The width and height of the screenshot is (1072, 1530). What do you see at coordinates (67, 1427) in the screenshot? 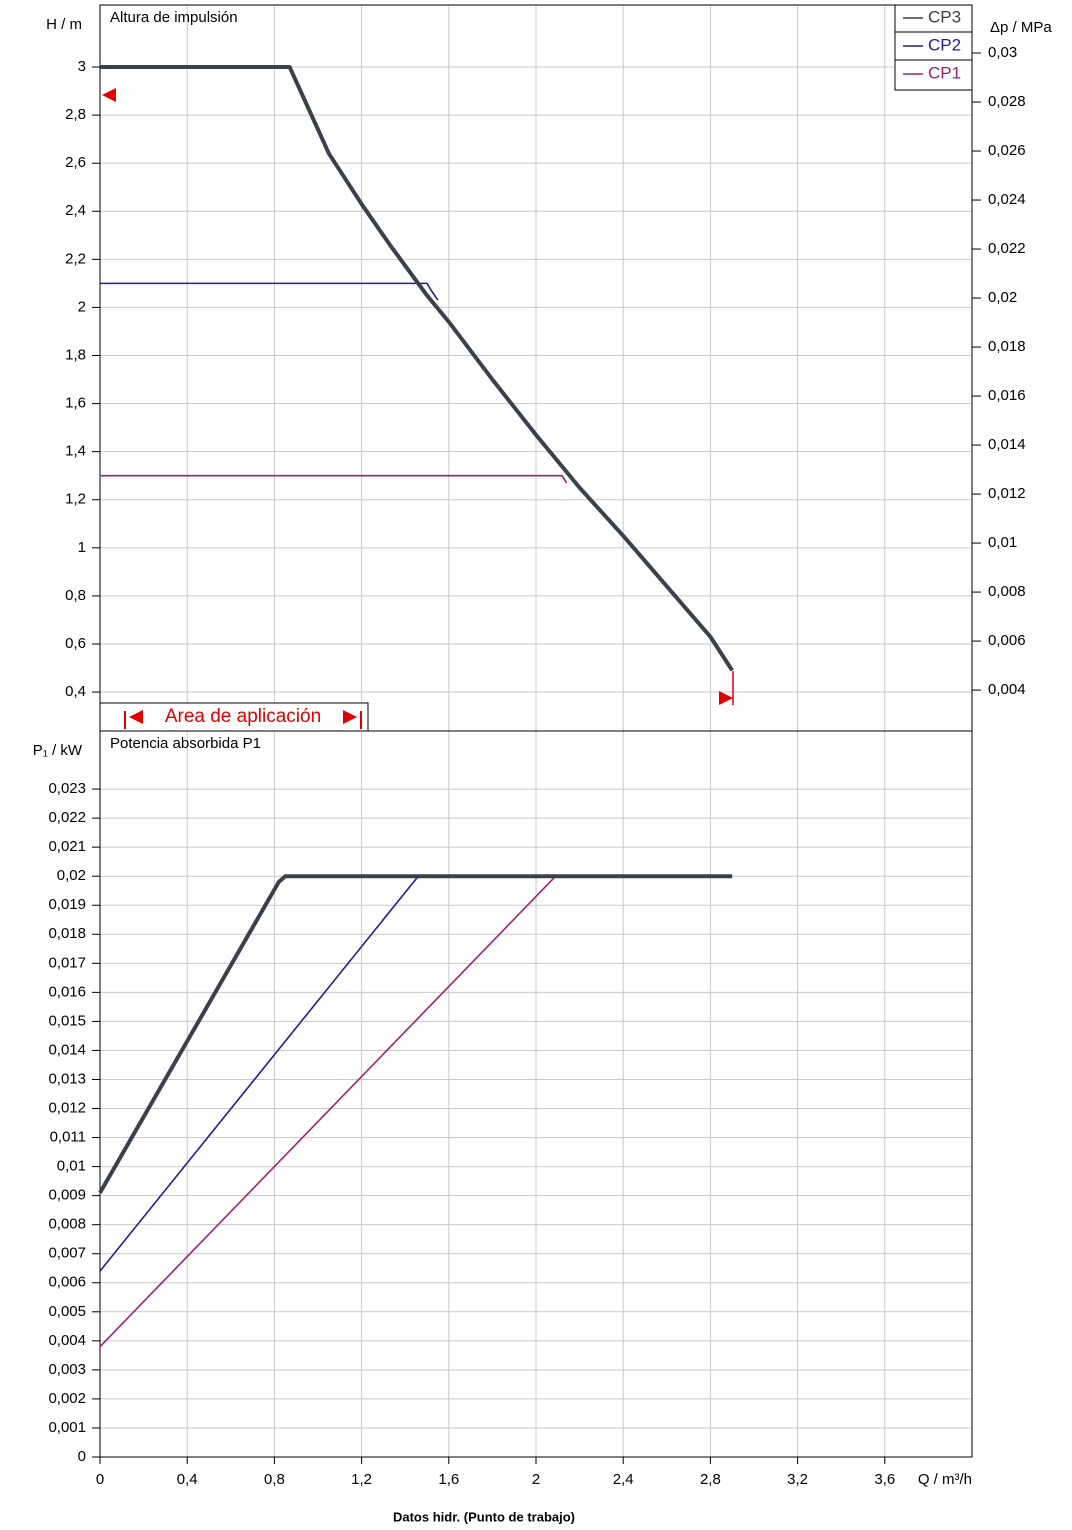
I see `y-tick-label: 0,001` at bounding box center [67, 1427].